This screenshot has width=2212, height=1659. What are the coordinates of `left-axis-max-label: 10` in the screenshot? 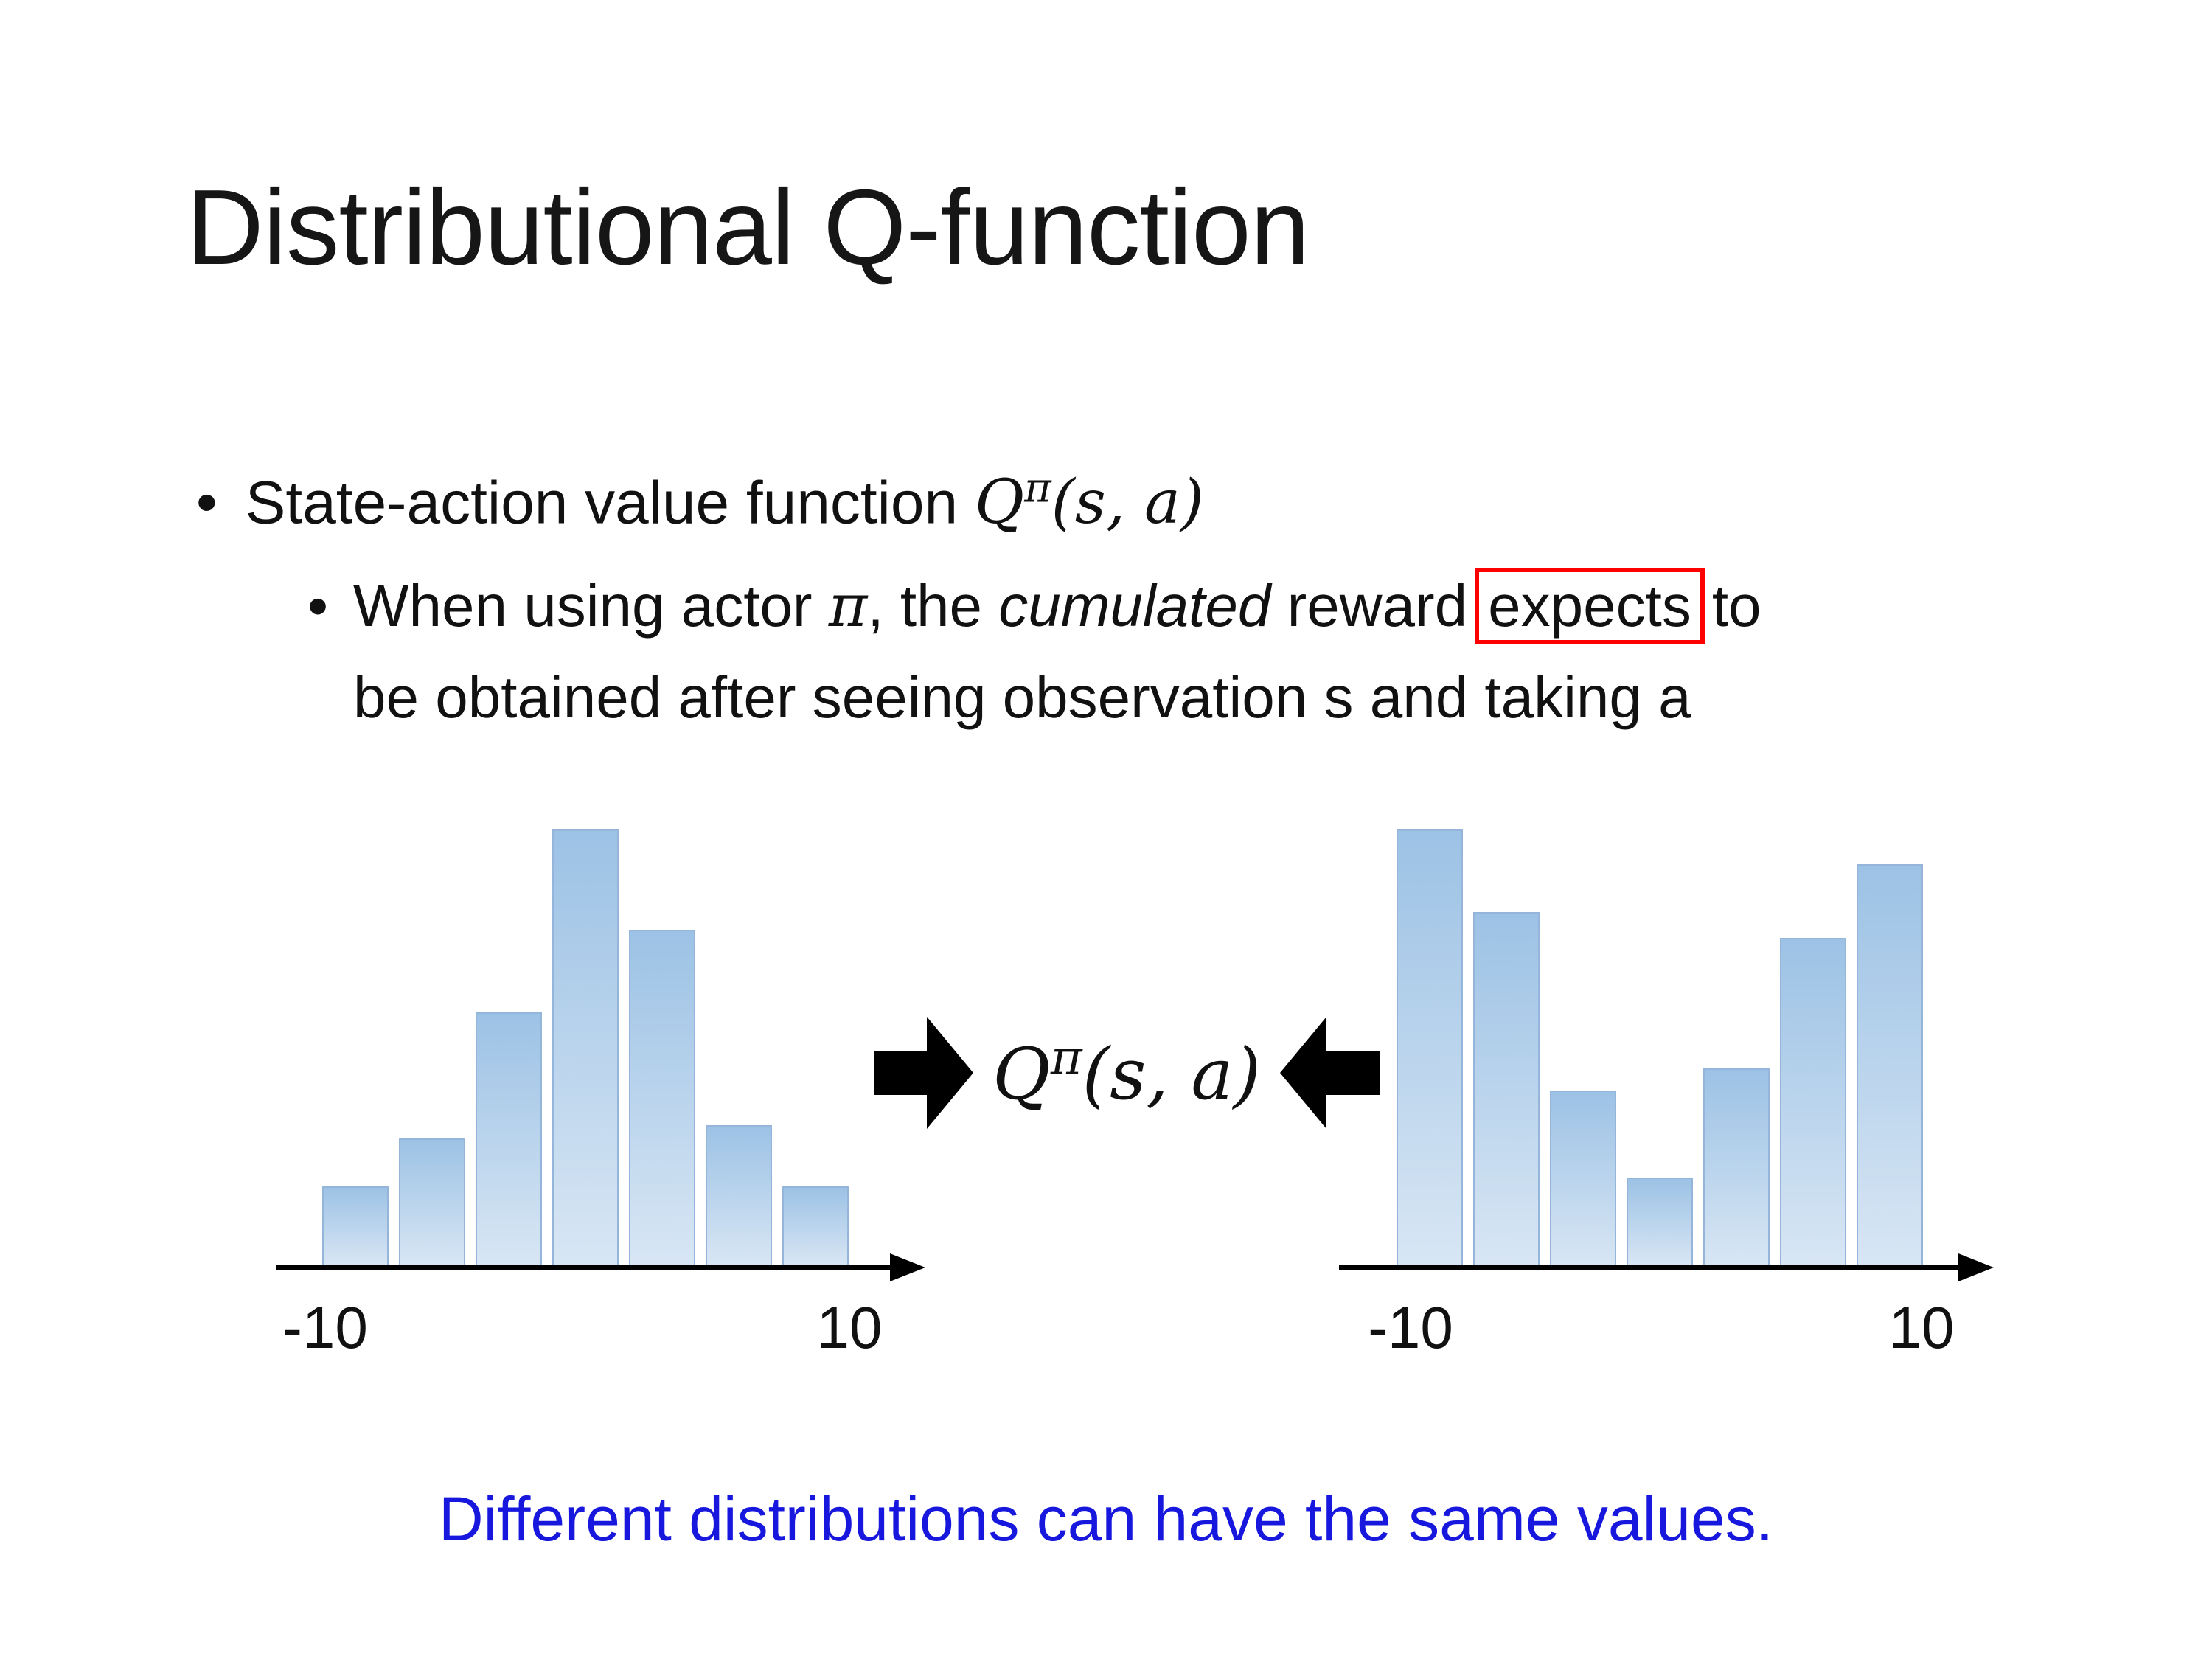 It's located at (849, 1327).